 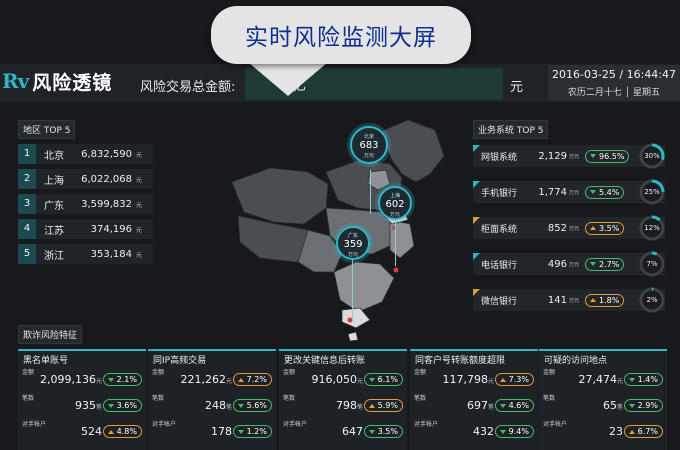 I want to click on total-amount-label: 风险交易总金额:, so click(x=188, y=87).